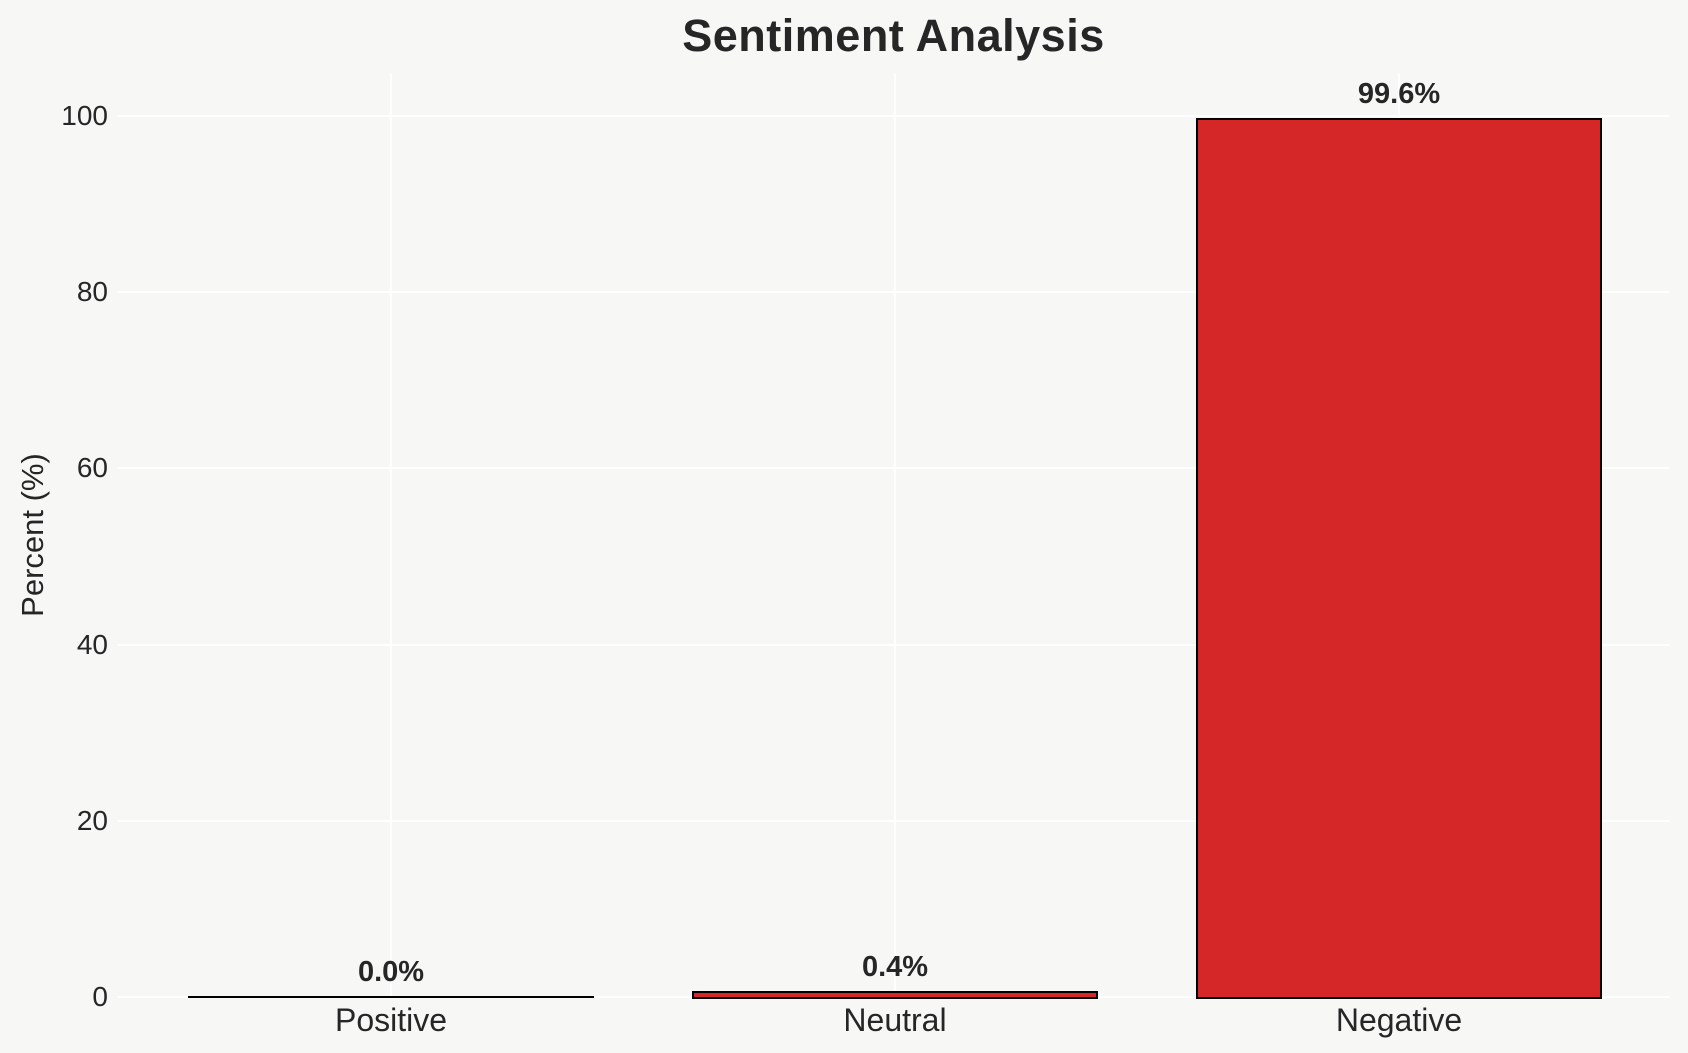 The height and width of the screenshot is (1053, 1688). What do you see at coordinates (1399, 1020) in the screenshot?
I see `x-tick-label-negative: Negative` at bounding box center [1399, 1020].